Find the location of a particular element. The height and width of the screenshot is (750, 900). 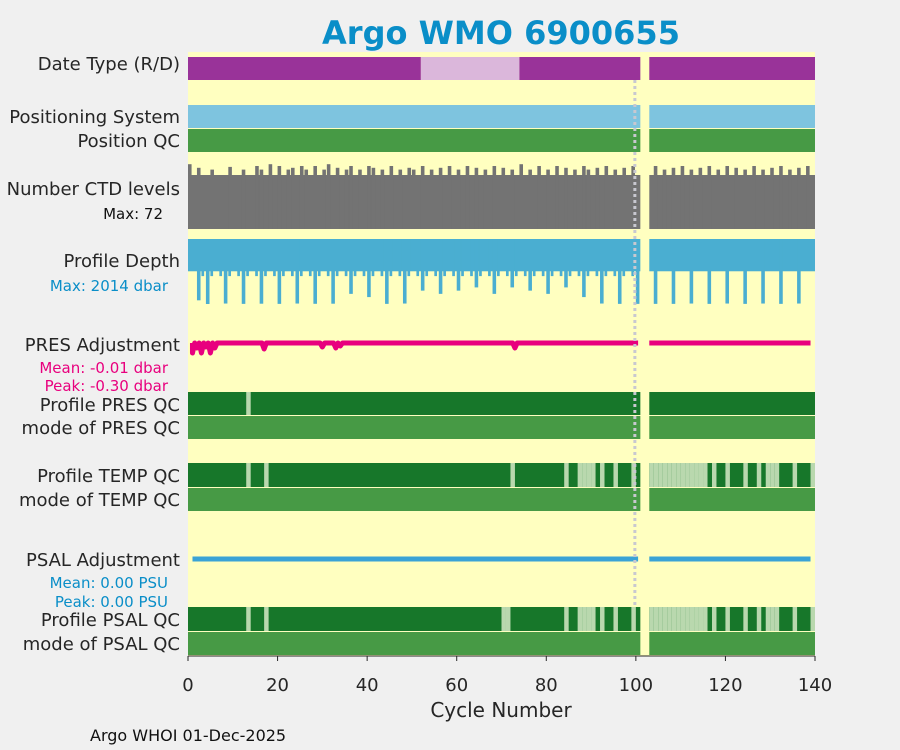

profile-depth-bar is located at coordinates (732, 255).